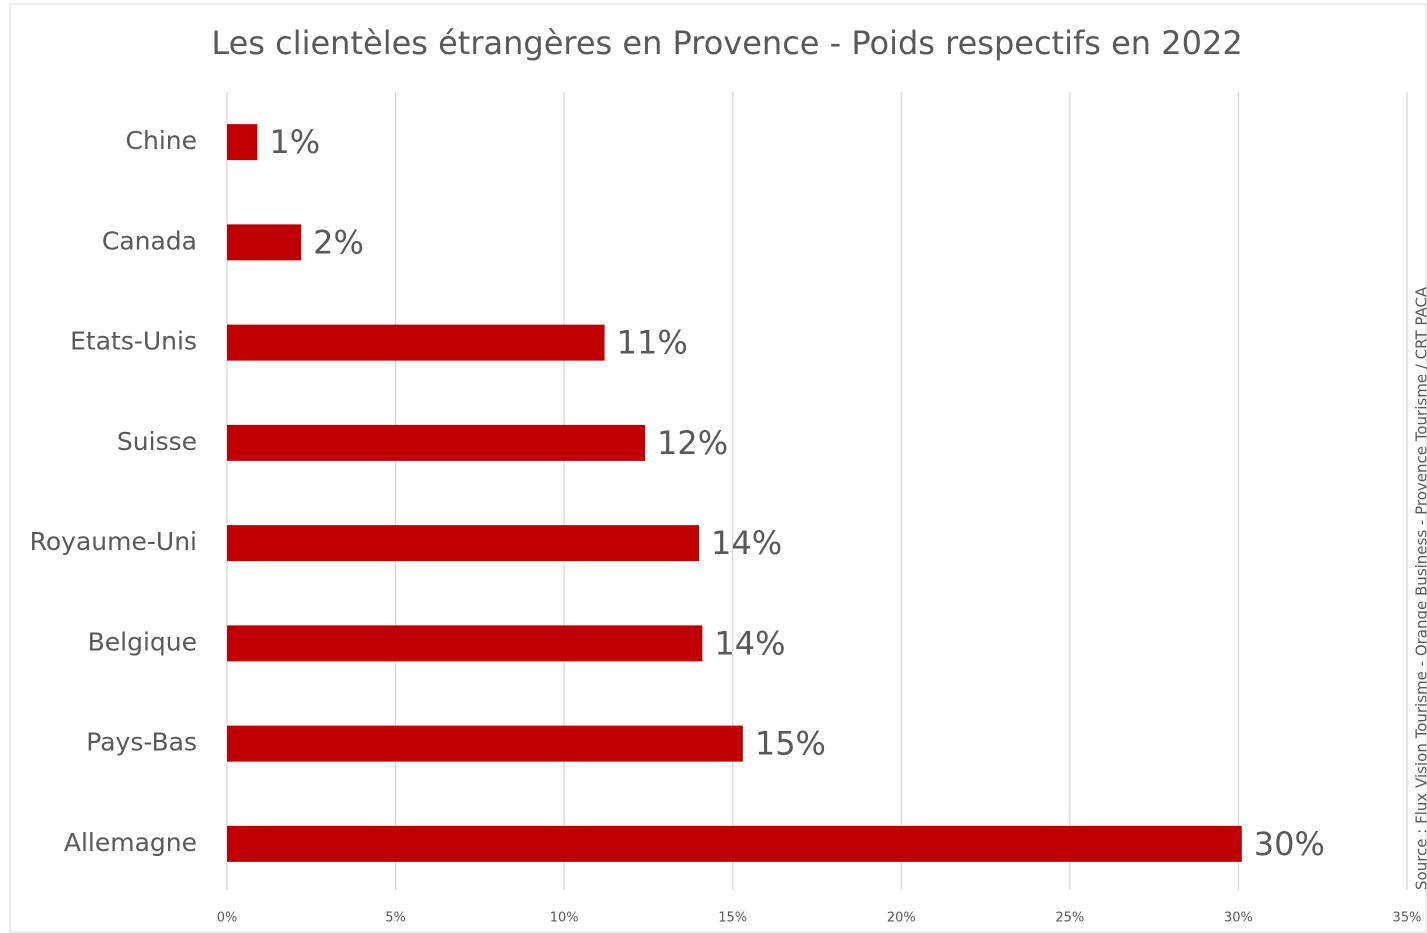 The image size is (1427, 933). I want to click on y-tick-label: Canada, so click(149, 240).